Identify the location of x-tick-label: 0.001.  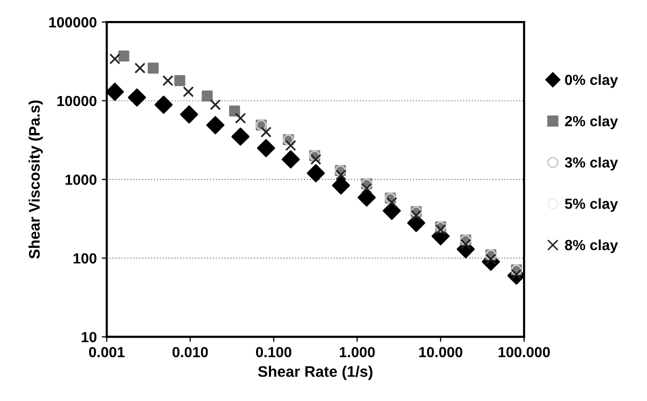
(107, 352).